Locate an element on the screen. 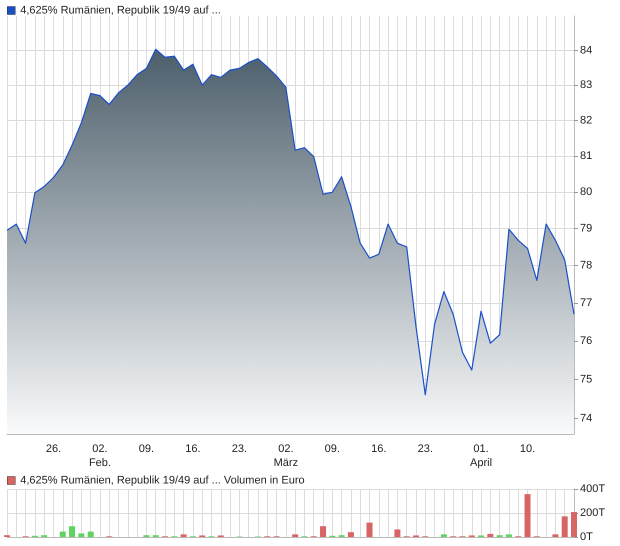 The height and width of the screenshot is (546, 620). x-tick-label: 02. Feb. is located at coordinates (99, 456).